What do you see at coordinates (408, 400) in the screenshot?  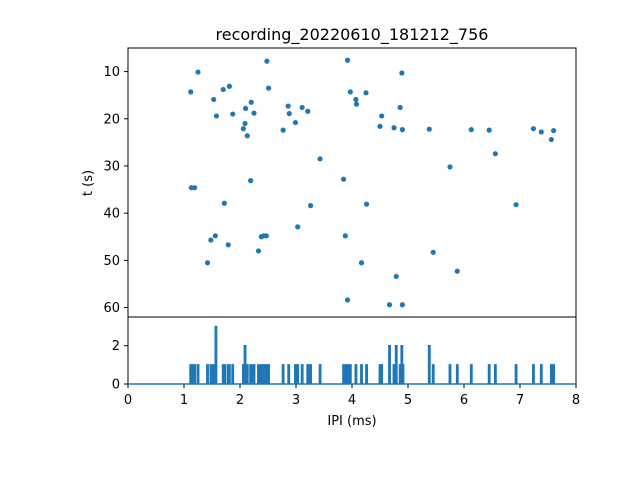 I see `x-tick-label: 5` at bounding box center [408, 400].